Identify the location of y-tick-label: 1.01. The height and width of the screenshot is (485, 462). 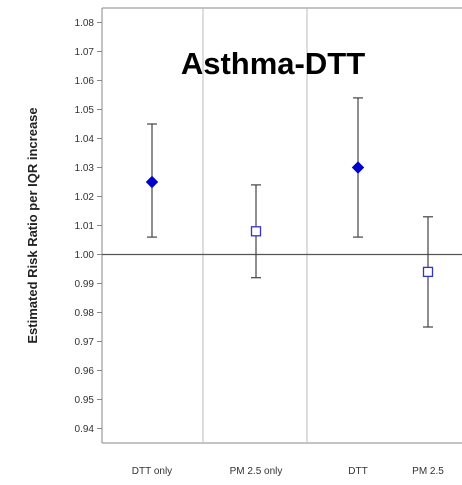
(85, 226).